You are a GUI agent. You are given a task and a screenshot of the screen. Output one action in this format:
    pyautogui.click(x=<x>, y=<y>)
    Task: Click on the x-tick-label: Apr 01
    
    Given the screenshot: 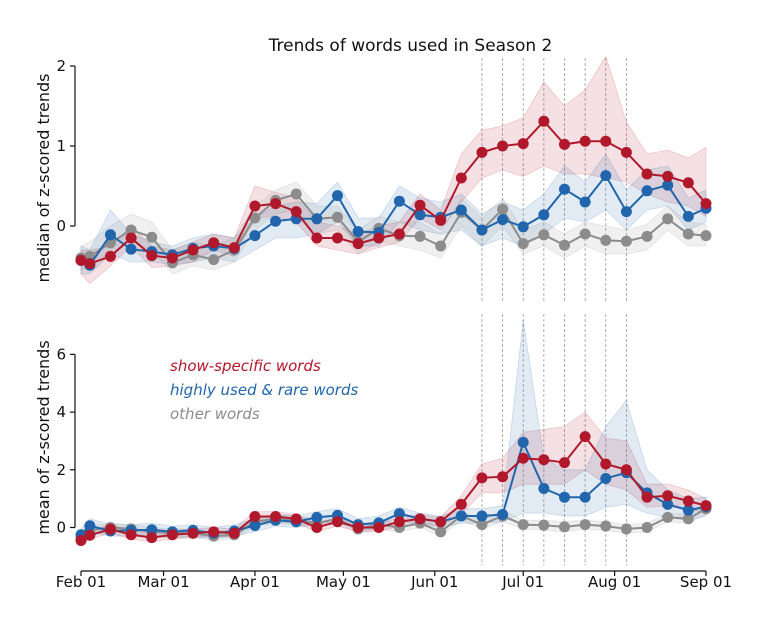 What is the action you would take?
    pyautogui.click(x=255, y=582)
    